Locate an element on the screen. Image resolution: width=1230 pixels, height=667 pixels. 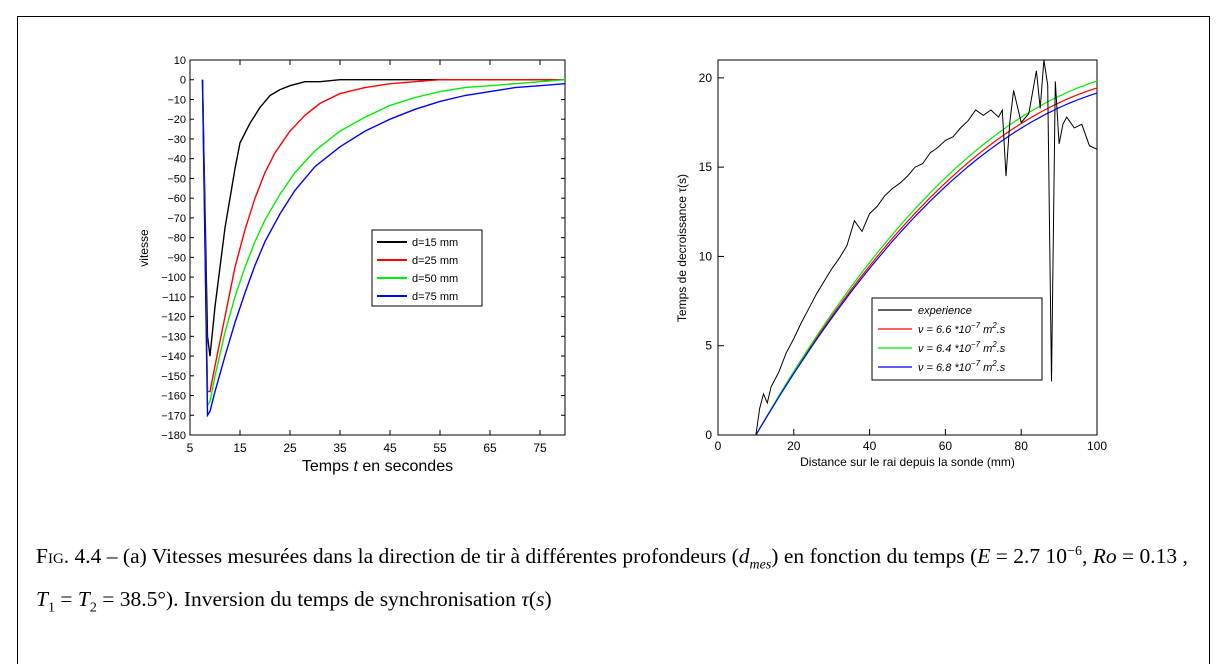
caption-tau-close: ) is located at coordinates (548, 599).